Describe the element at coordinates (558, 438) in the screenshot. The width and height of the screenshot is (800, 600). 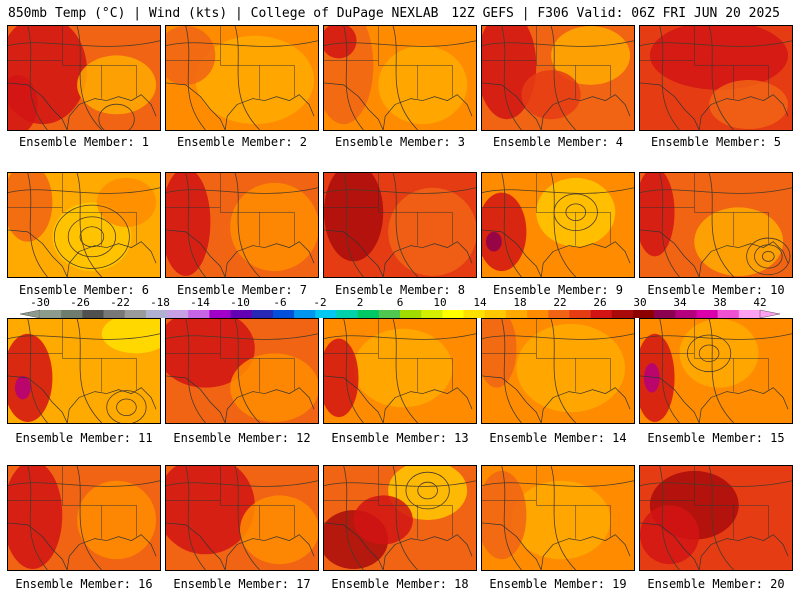
I see `ensemble-member-caption: Ensemble Member: 14` at that location.